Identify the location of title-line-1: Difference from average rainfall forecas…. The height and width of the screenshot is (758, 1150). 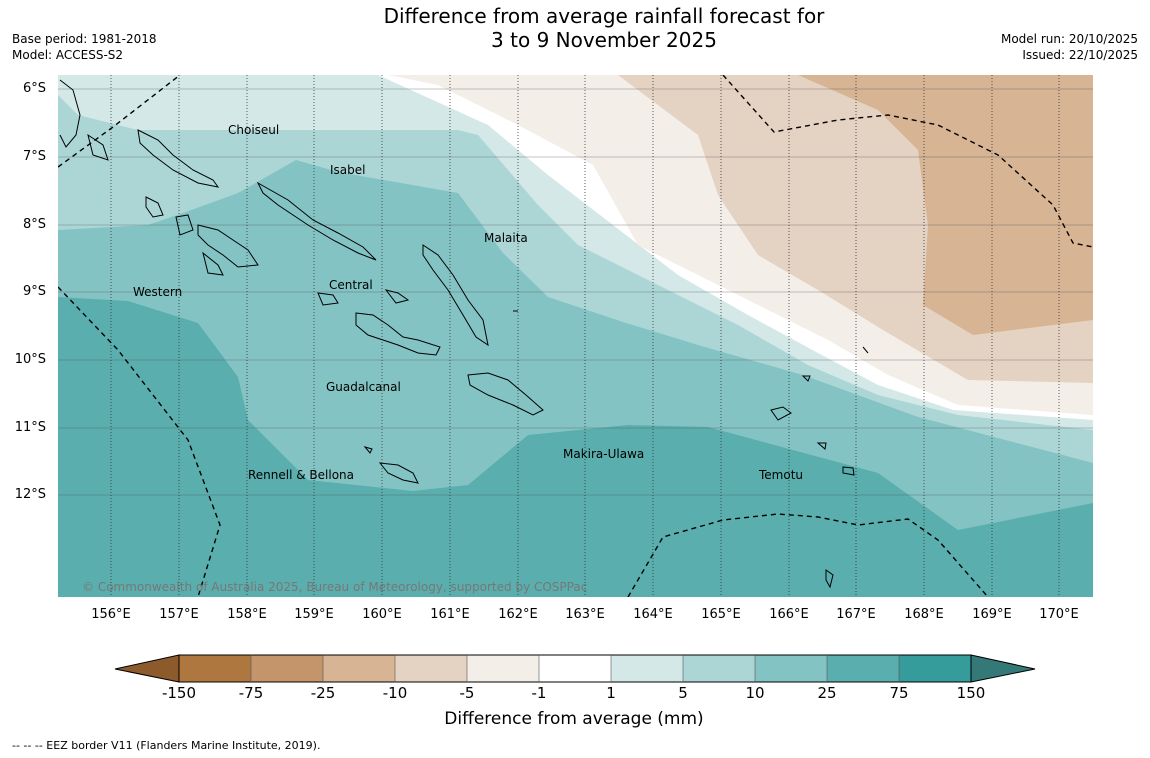
(604, 16).